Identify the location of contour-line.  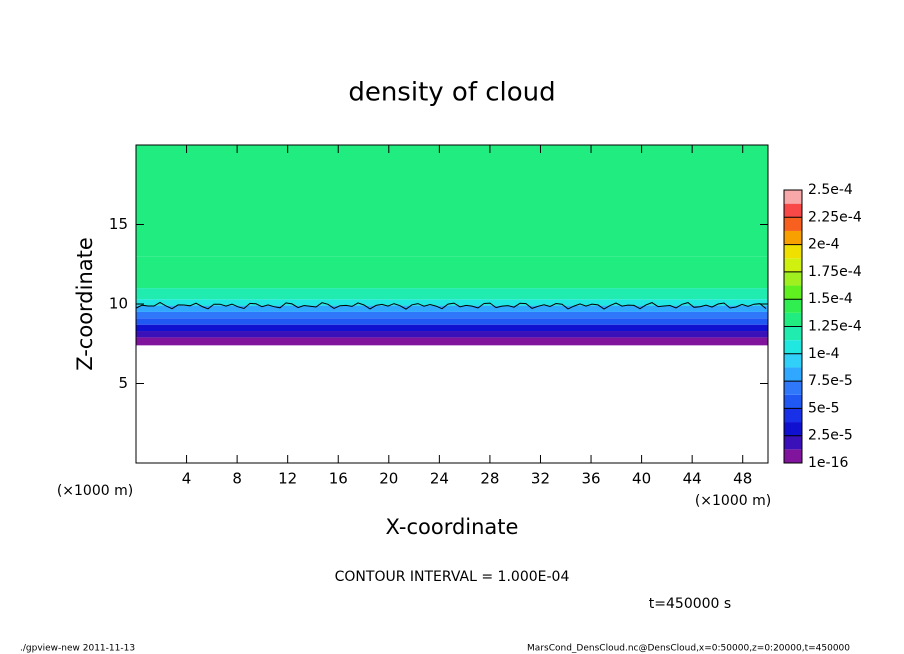
(451, 305).